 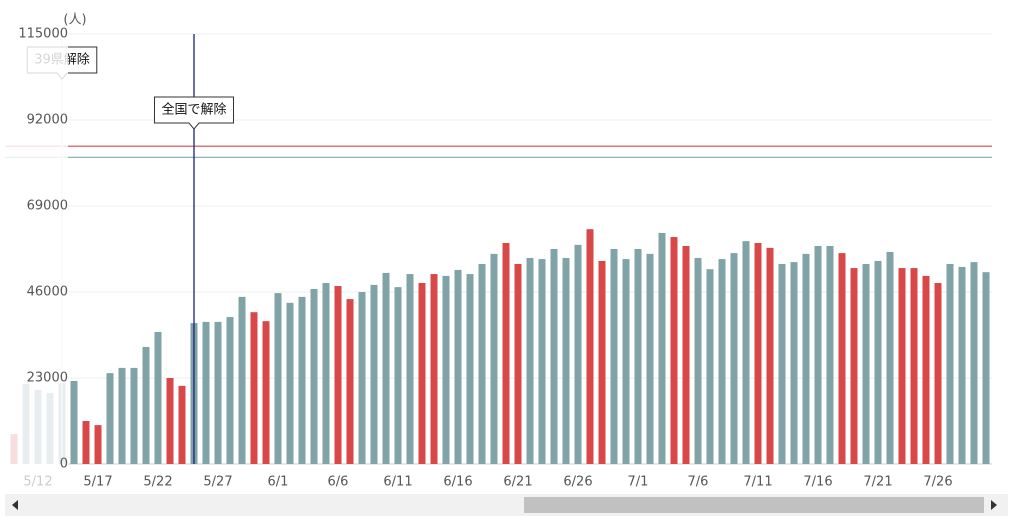 What do you see at coordinates (937, 482) in the screenshot?
I see `x-tick-label: 7/26` at bounding box center [937, 482].